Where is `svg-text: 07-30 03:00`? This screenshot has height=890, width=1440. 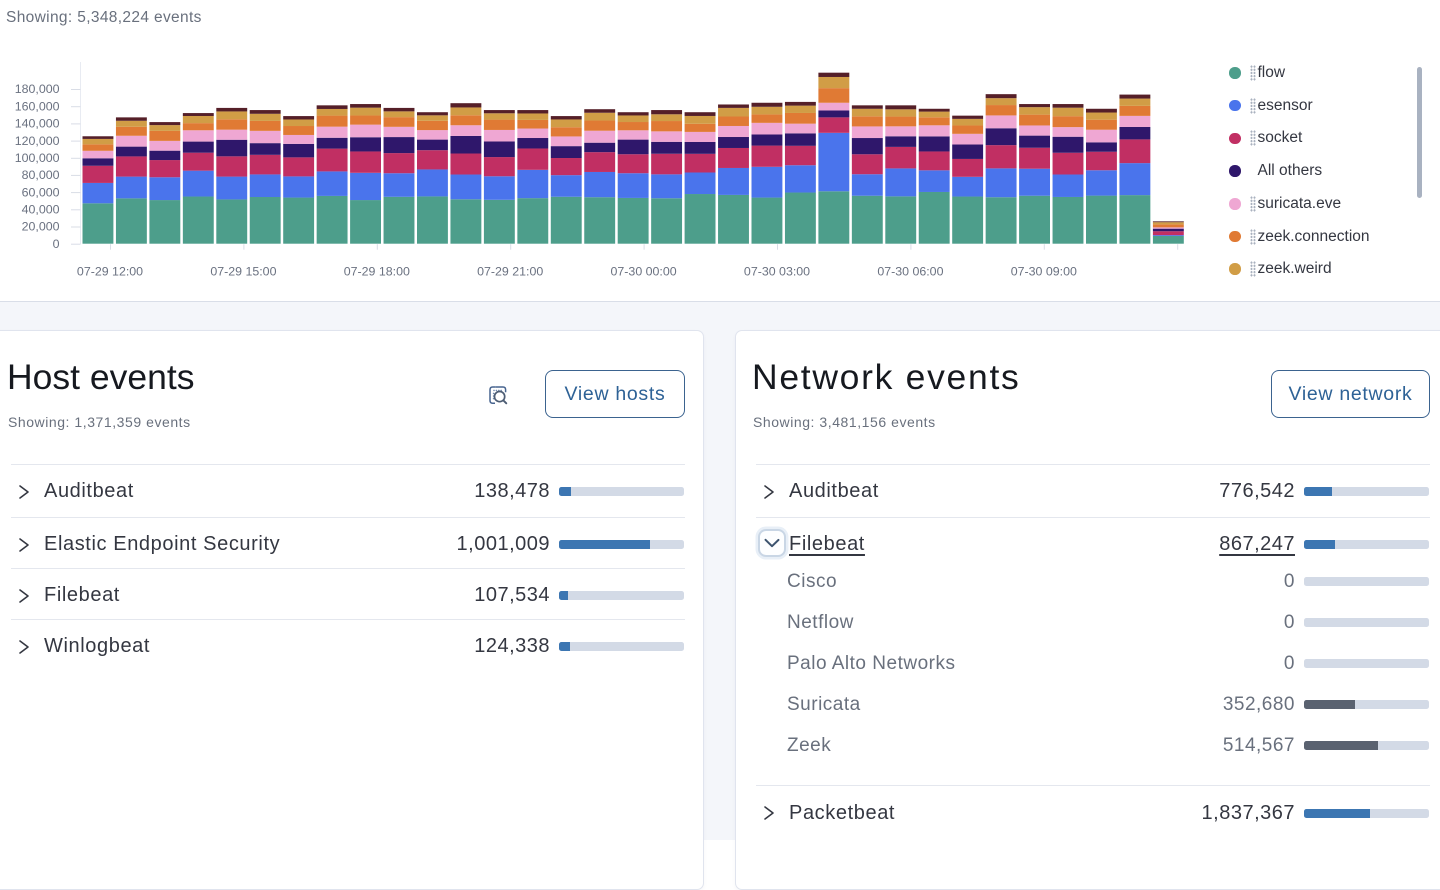 svg-text: 07-30 03:00 is located at coordinates (777, 272).